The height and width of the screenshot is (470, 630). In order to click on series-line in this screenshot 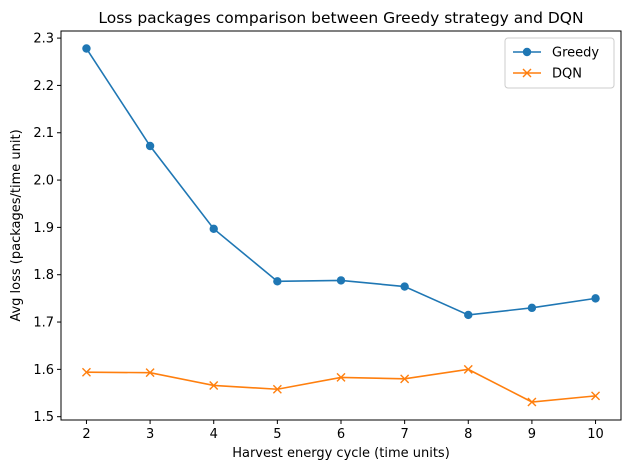, I will do `click(341, 385)`.